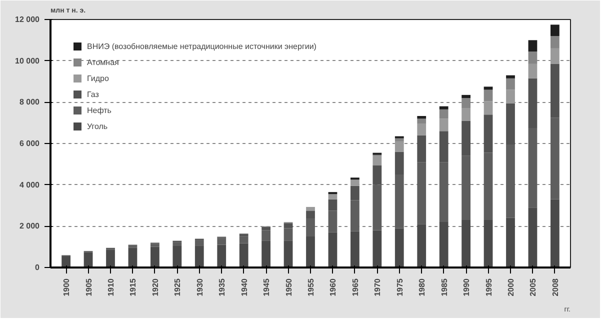  I want to click on x-tick-label: 2008, so click(555, 287).